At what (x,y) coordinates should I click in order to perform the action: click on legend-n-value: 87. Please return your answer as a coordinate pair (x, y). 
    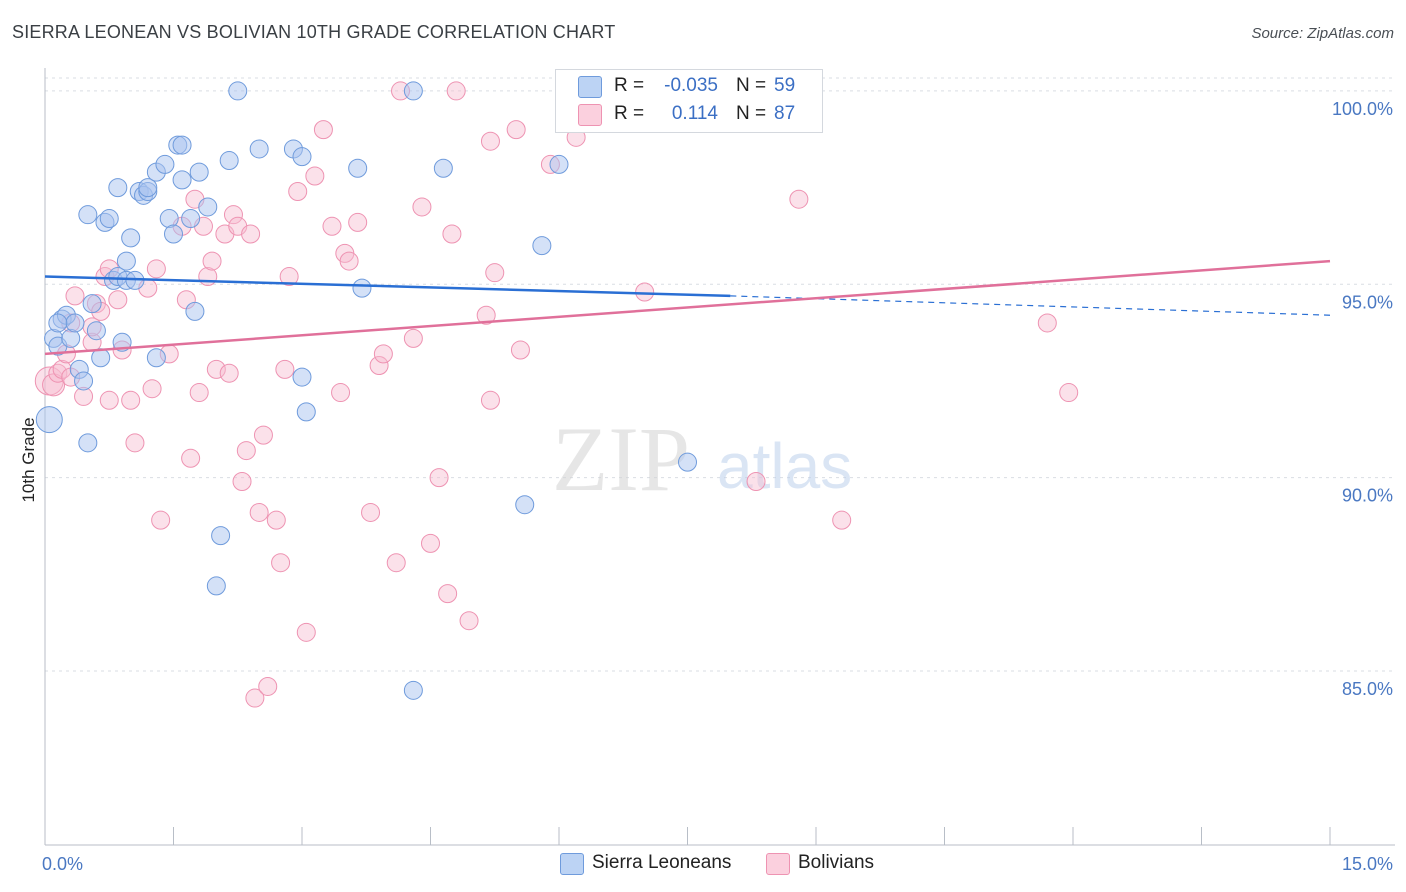
    Looking at the image, I should click on (785, 113).